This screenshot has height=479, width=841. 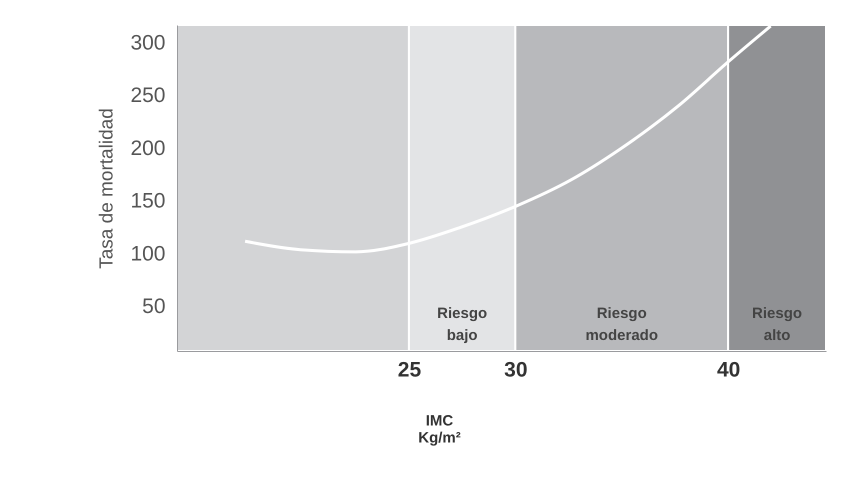 I want to click on band-label: Riesgo alto, so click(x=777, y=324).